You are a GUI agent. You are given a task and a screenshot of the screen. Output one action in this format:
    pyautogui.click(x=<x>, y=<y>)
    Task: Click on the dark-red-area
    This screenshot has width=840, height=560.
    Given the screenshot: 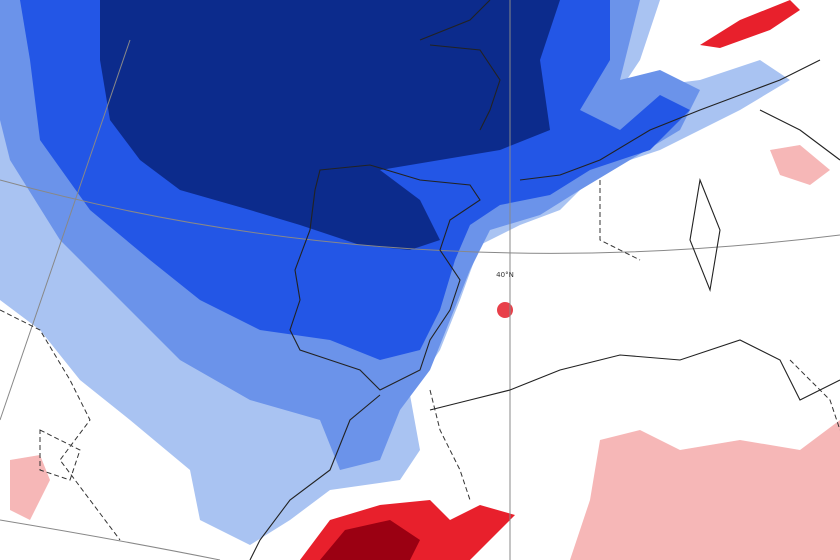 What is the action you would take?
    pyautogui.click(x=370, y=540)
    